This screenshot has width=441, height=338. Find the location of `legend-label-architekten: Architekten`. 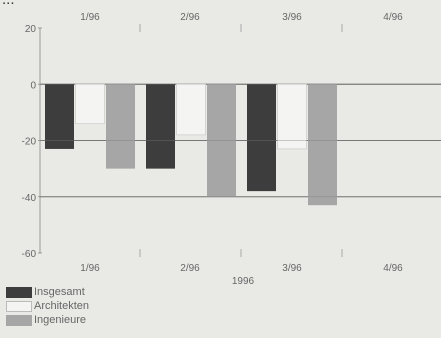

legend-label-architekten: Architekten is located at coordinates (62, 306).